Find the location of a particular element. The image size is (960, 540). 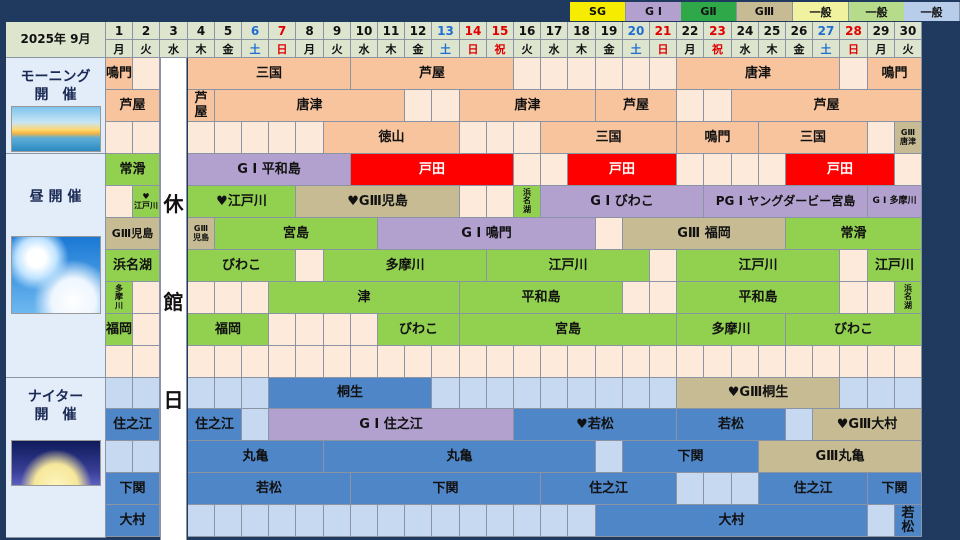

weekday-label: 水 is located at coordinates (554, 49).